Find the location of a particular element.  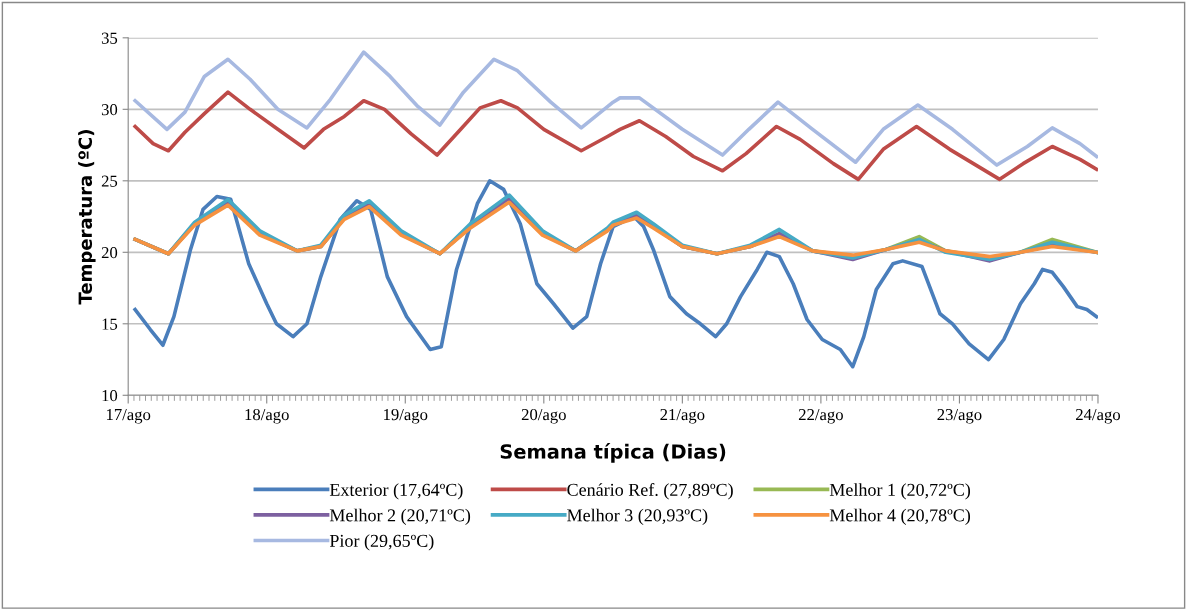

legend-label: Melhor 4 (20,78ºC) is located at coordinates (900, 517).